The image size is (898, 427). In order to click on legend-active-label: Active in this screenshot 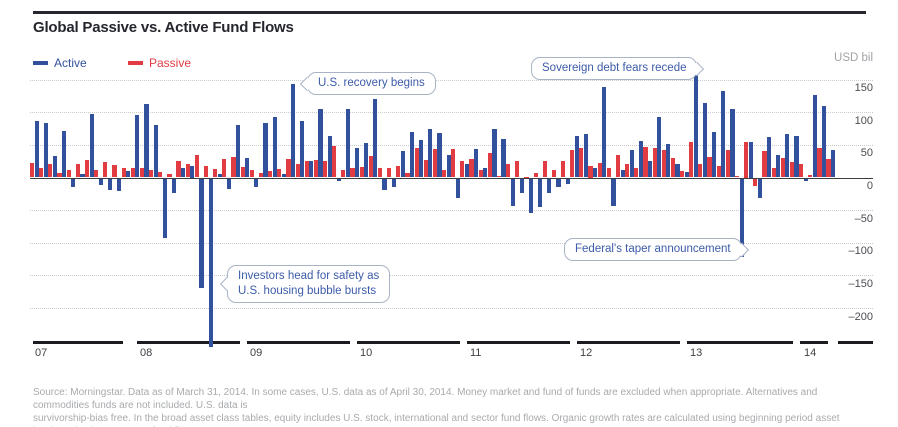, I will do `click(70, 63)`.